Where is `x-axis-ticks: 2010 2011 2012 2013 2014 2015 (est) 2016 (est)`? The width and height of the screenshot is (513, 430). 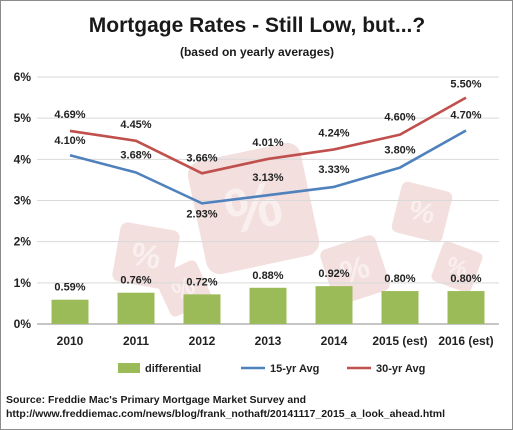 x-axis-ticks: 2010 2011 2012 2013 2014 2015 (est) 2016 (est) is located at coordinates (275, 341).